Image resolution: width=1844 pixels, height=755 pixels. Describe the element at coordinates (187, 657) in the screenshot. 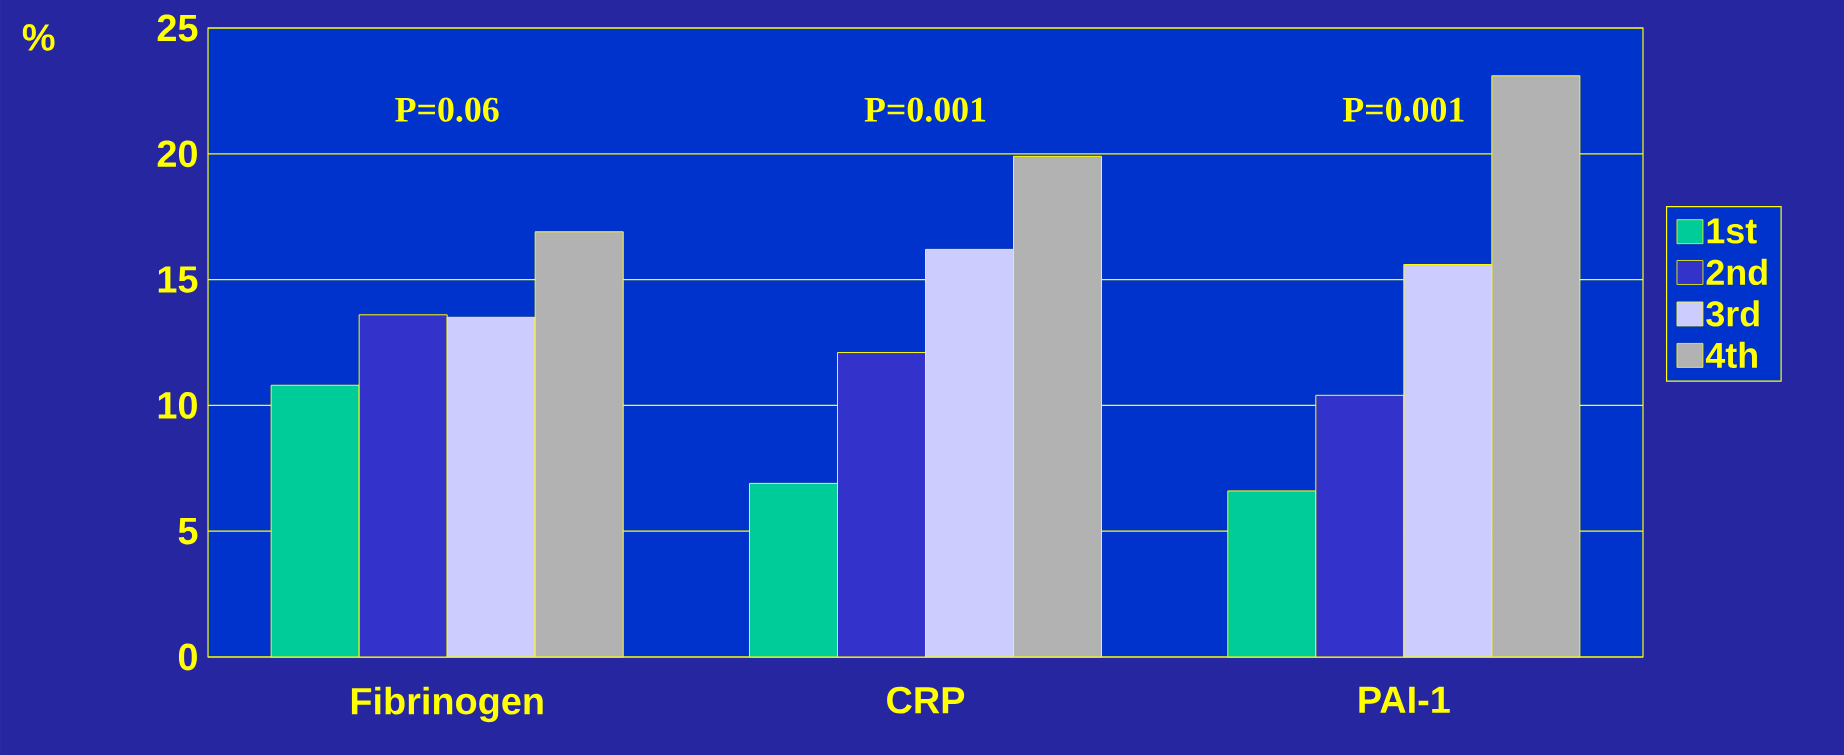

I see `y-tick-label: 0` at that location.